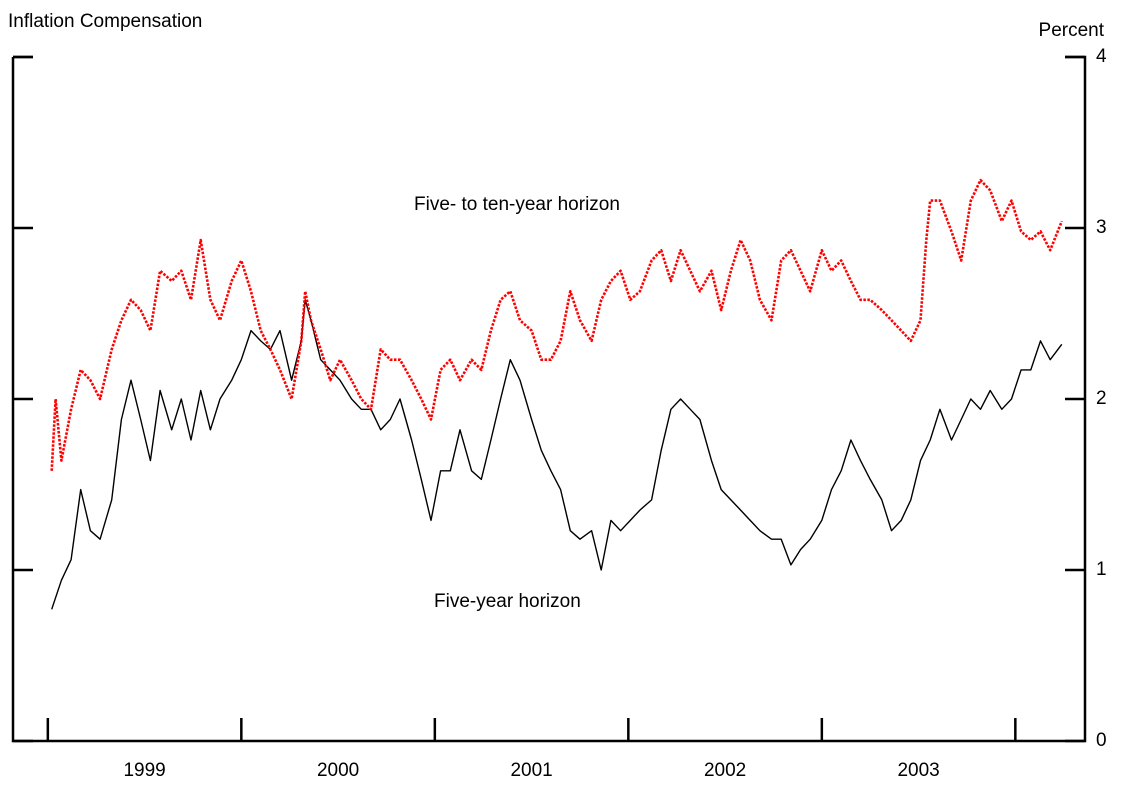 Image resolution: width=1139 pixels, height=785 pixels. What do you see at coordinates (725, 770) in the screenshot?
I see `x-tick-label: 2002` at bounding box center [725, 770].